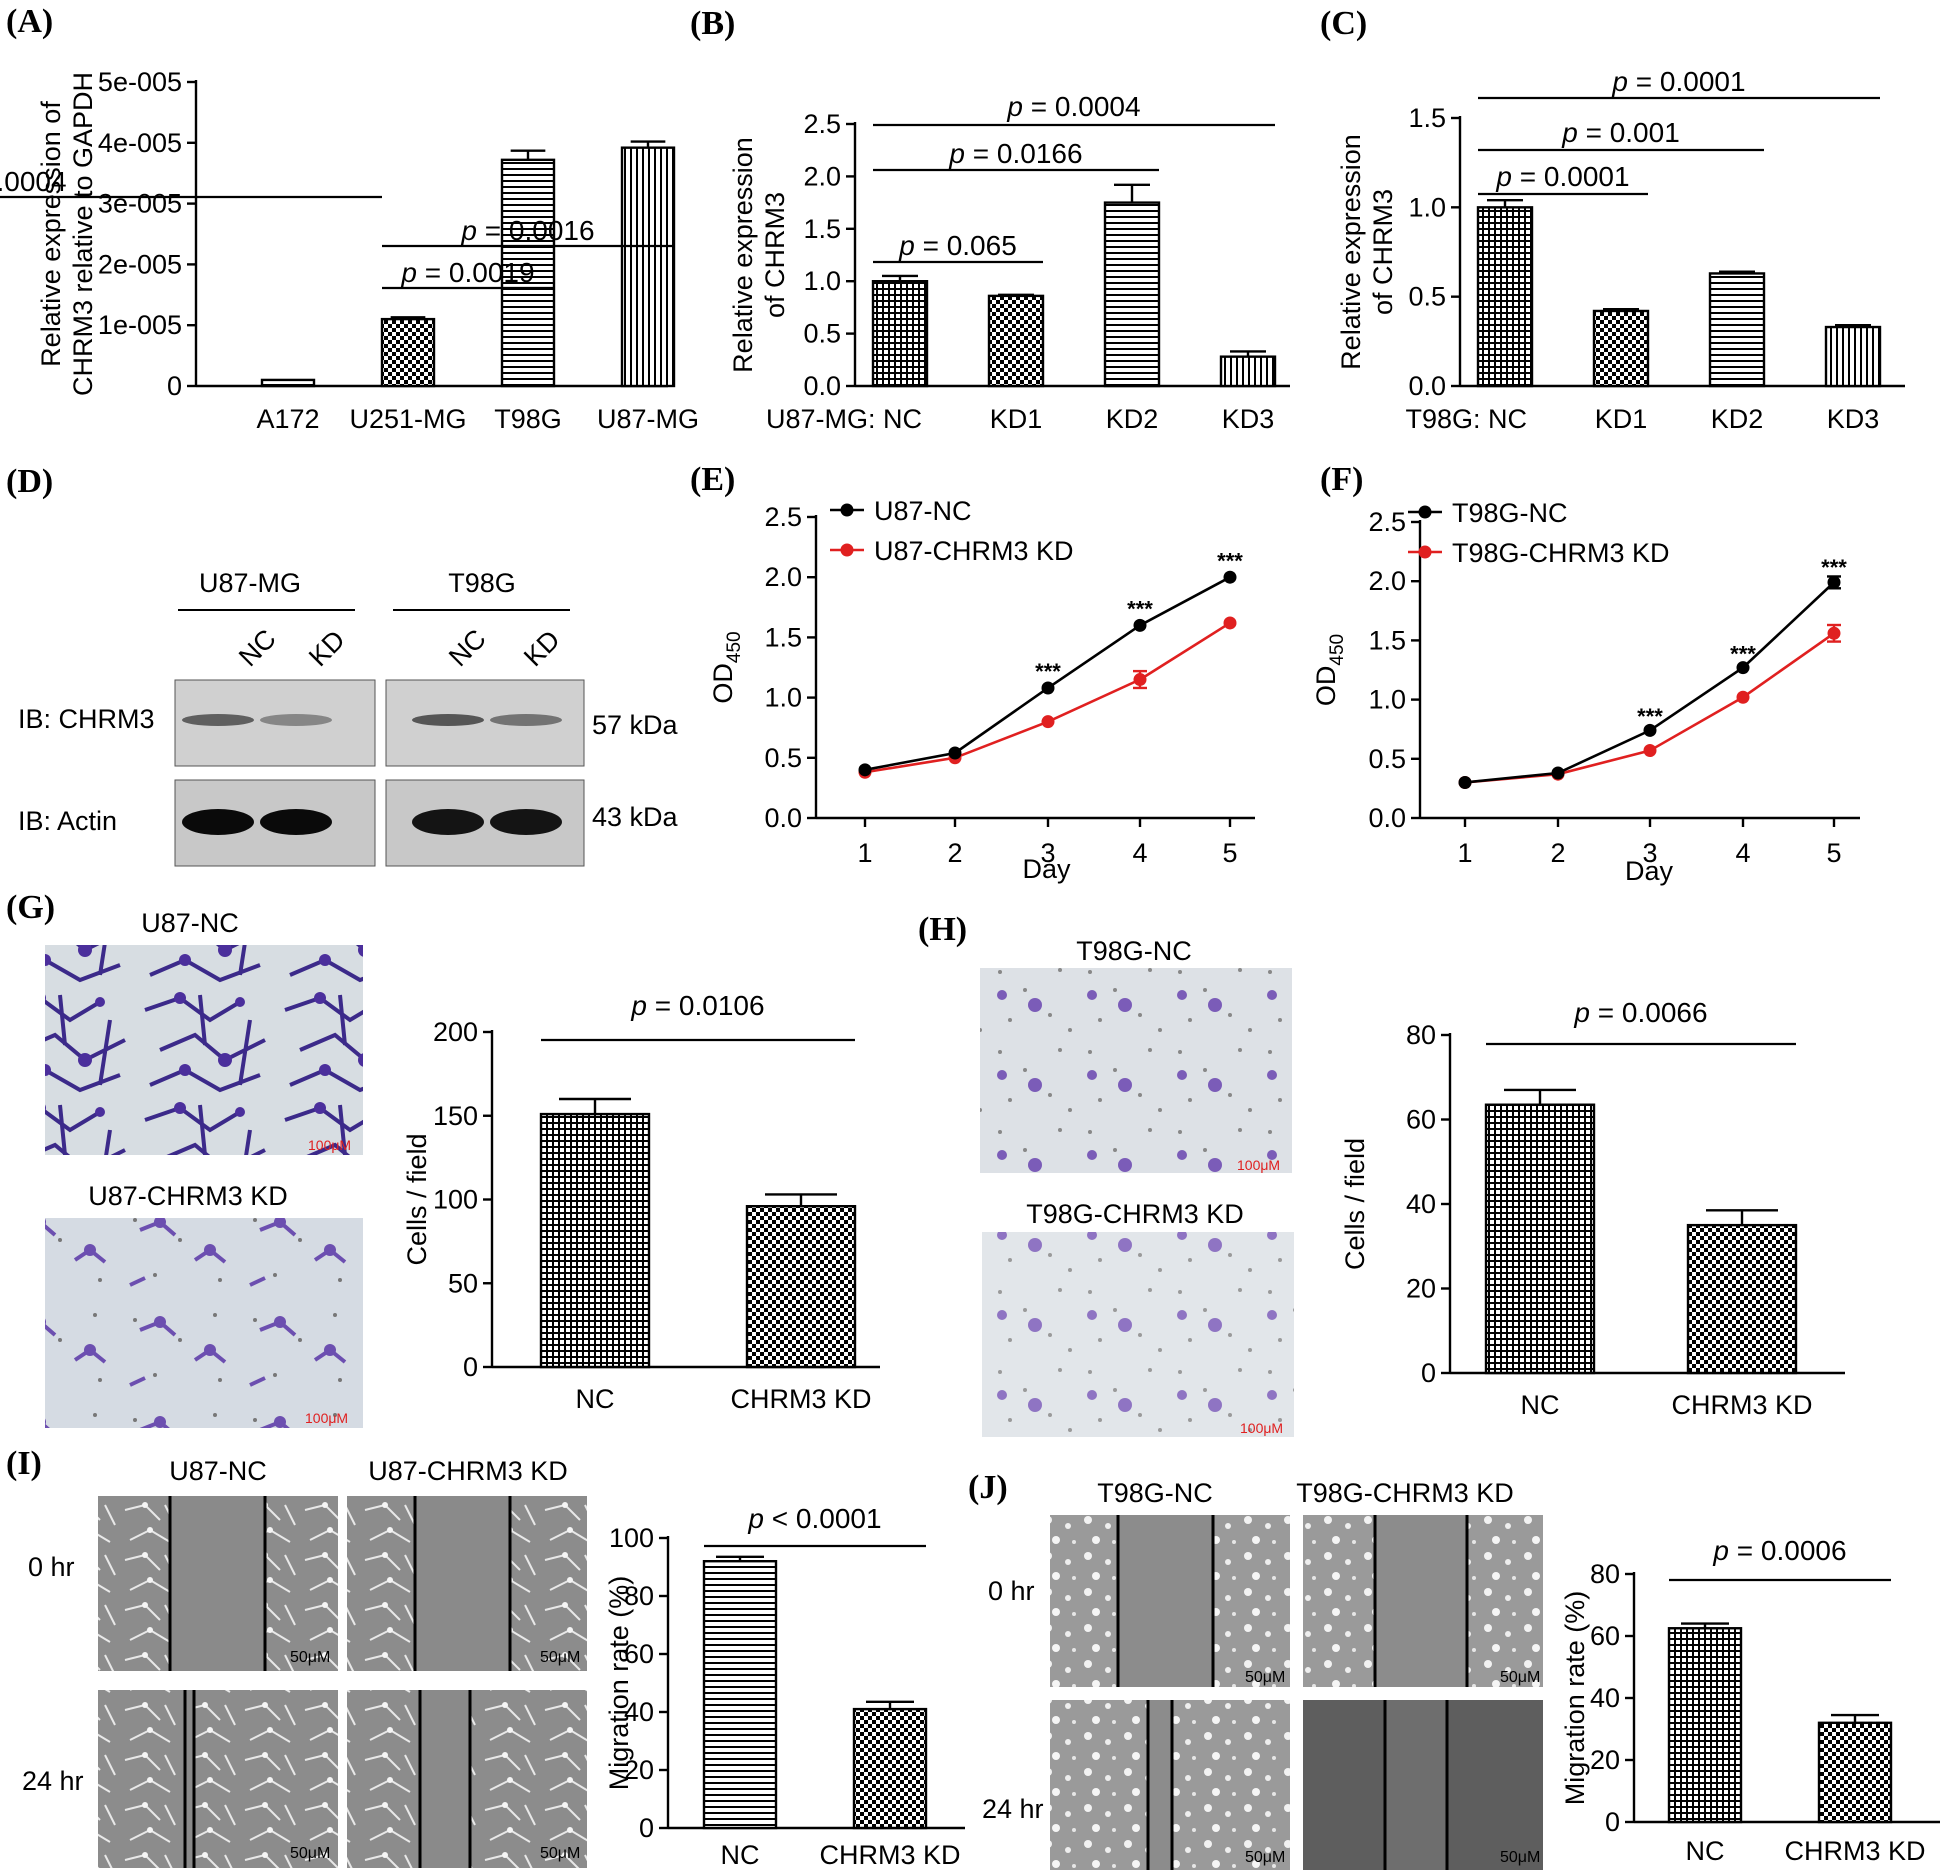  I want to click on p-value-label: p = 0.0016, so click(527, 230).